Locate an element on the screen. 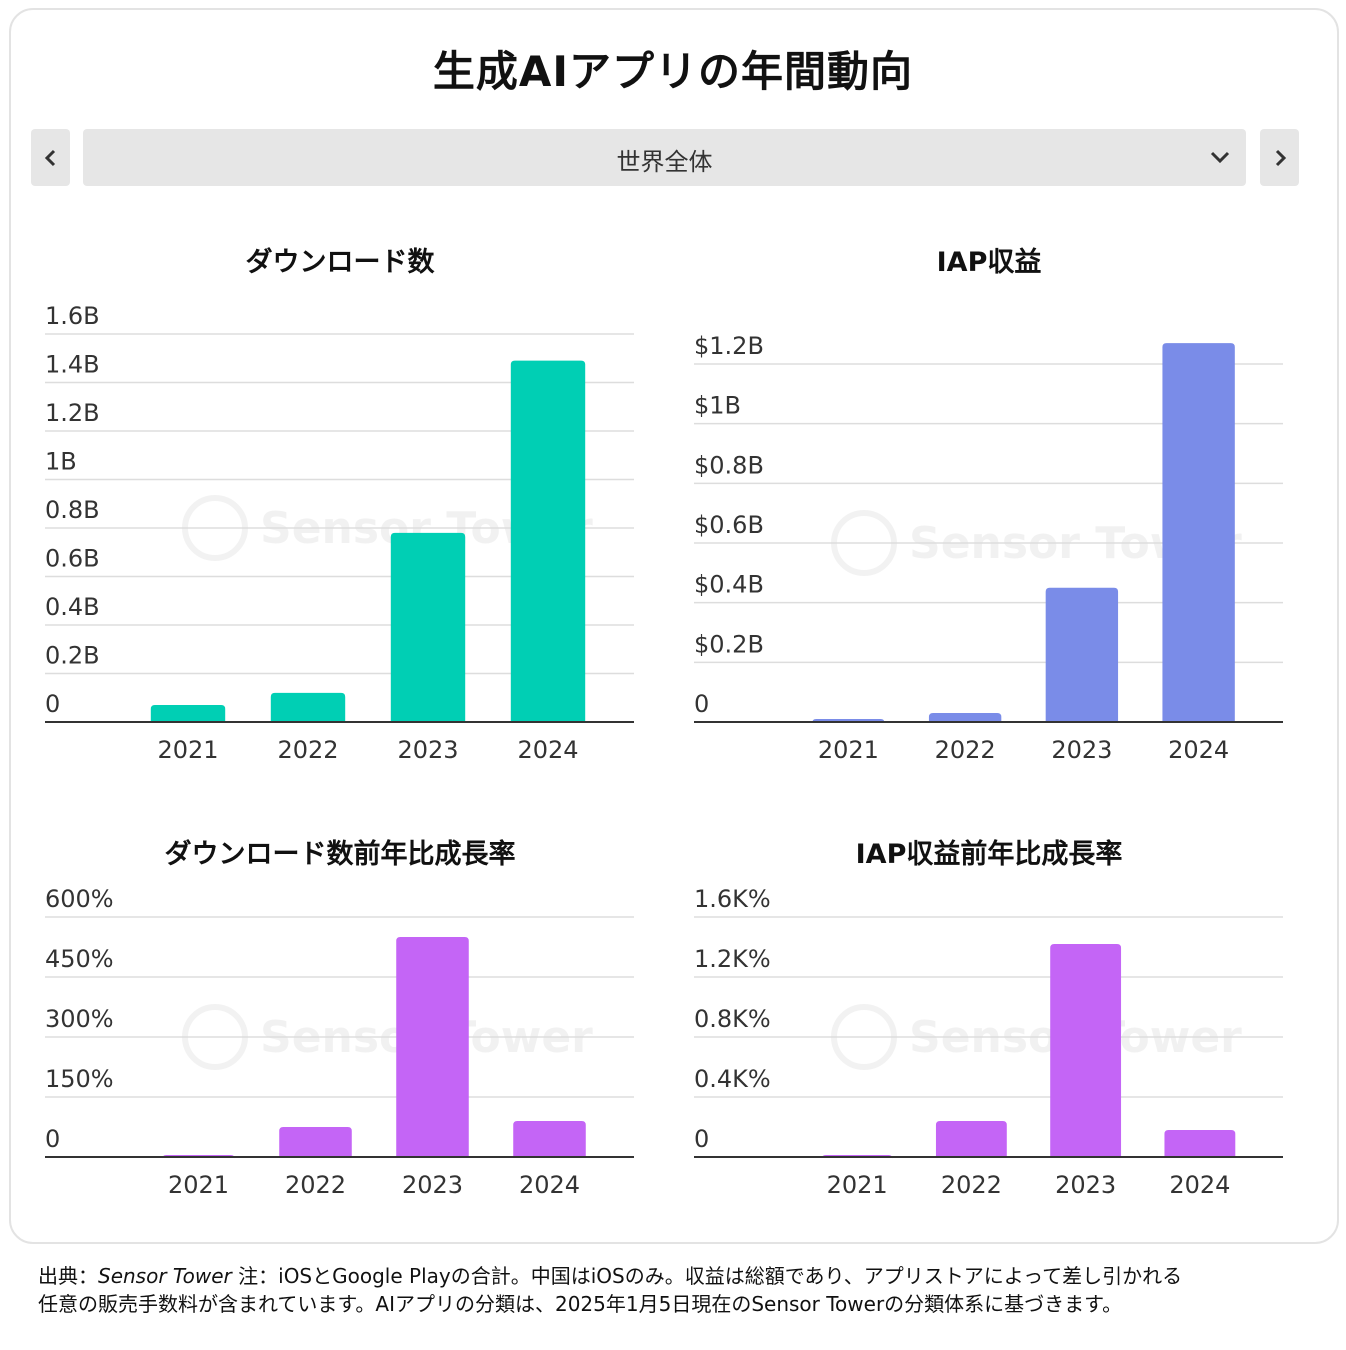  y-tick-label: 0.6B is located at coordinates (72, 559).